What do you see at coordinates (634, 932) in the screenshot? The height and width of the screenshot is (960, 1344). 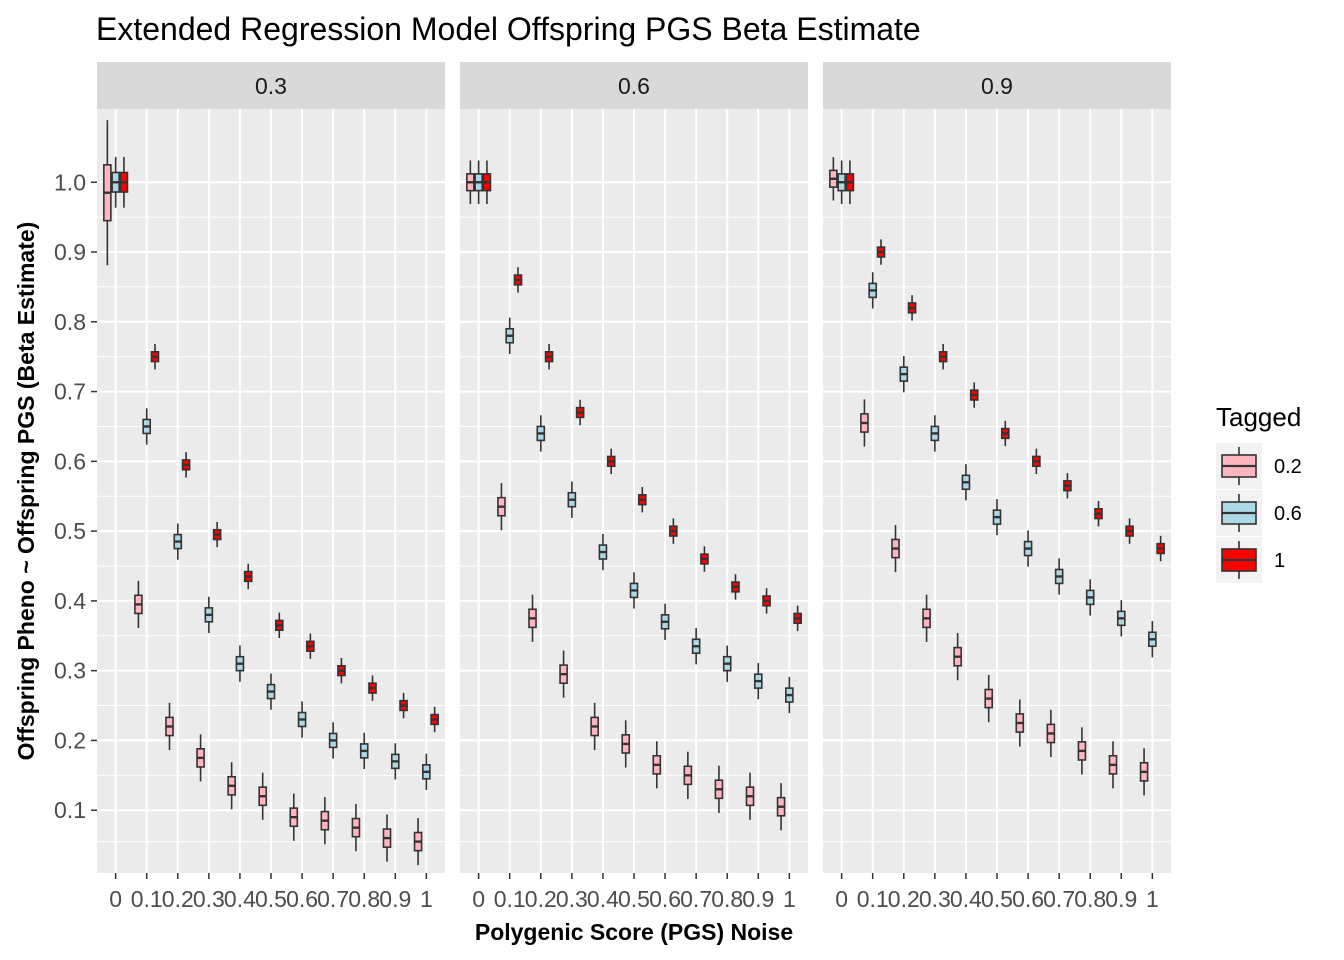 I see `x-axis-title: Polygenic Score (PGS) Noise` at bounding box center [634, 932].